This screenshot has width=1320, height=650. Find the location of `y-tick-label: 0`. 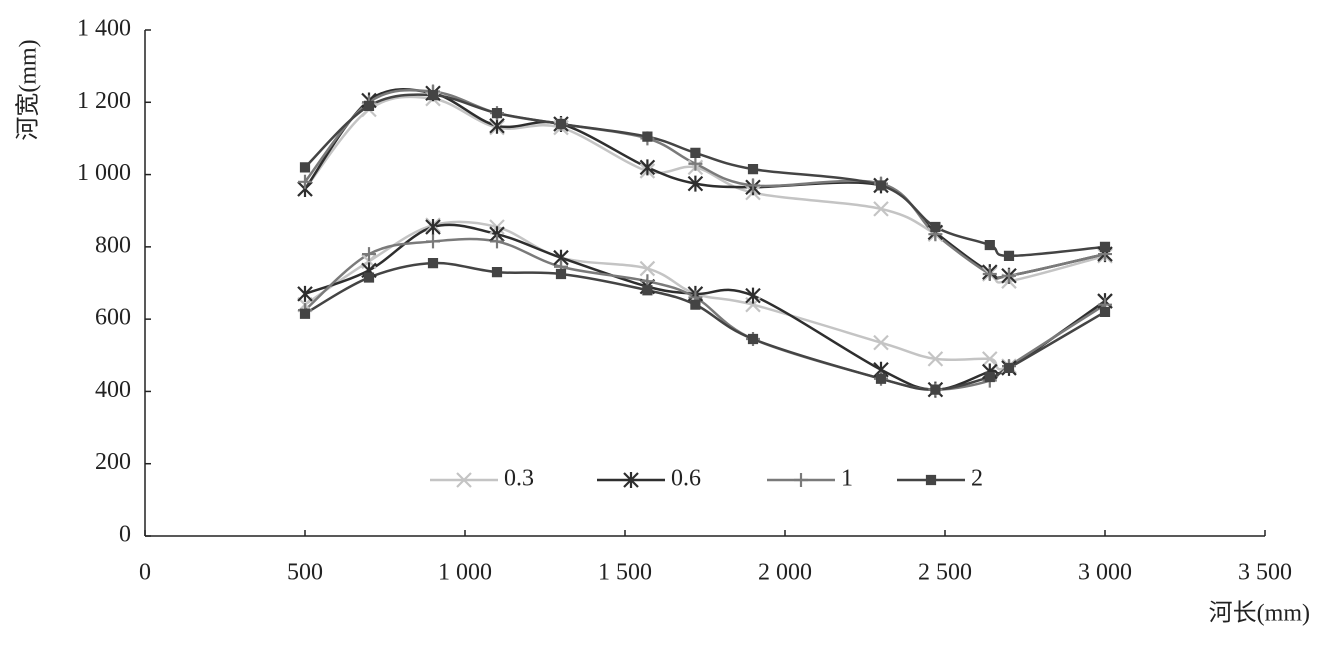

y-tick-label: 0 is located at coordinates (125, 535).